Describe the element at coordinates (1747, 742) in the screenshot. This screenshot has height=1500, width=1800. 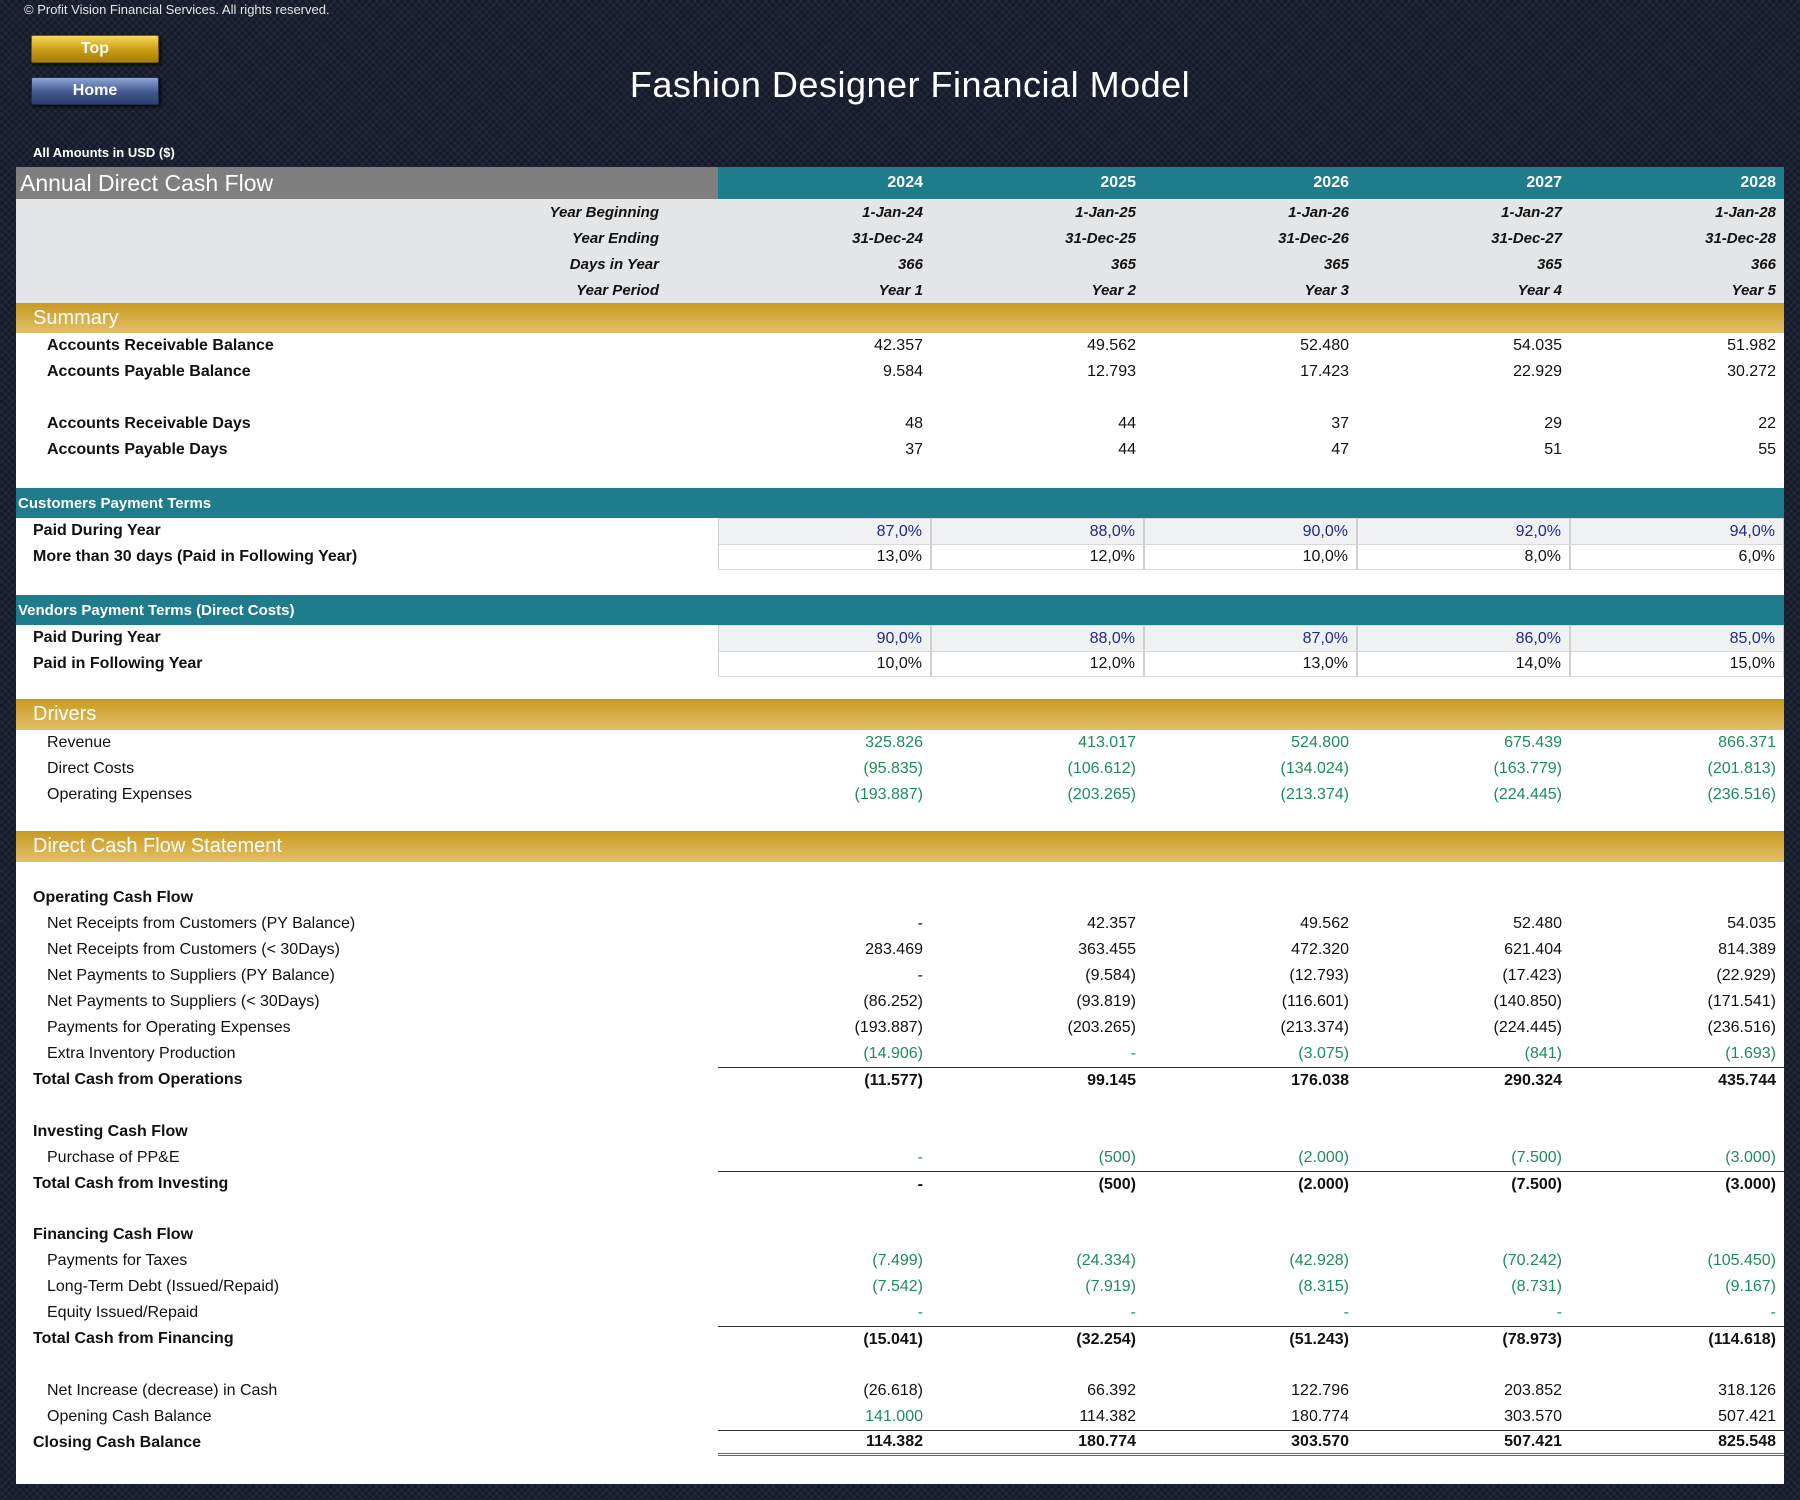
I see `row-value: 866.371` at that location.